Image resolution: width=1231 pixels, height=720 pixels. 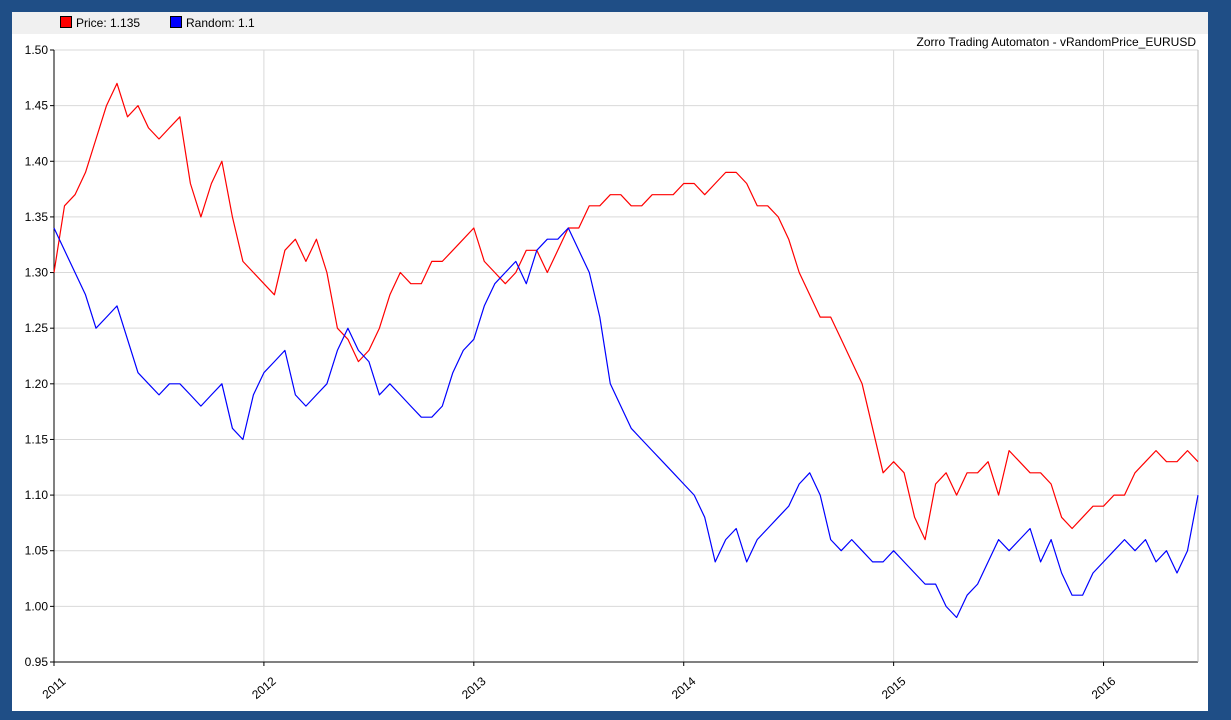 What do you see at coordinates (220, 23) in the screenshot?
I see `legend-label-random: Random: 1.1` at bounding box center [220, 23].